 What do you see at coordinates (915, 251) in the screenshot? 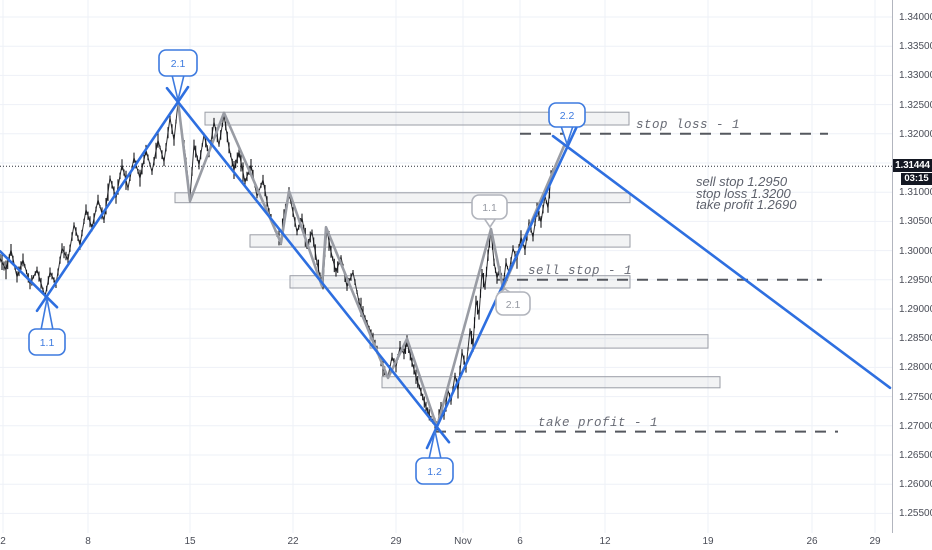
I see `price-axis-label: 1.30000` at bounding box center [915, 251].